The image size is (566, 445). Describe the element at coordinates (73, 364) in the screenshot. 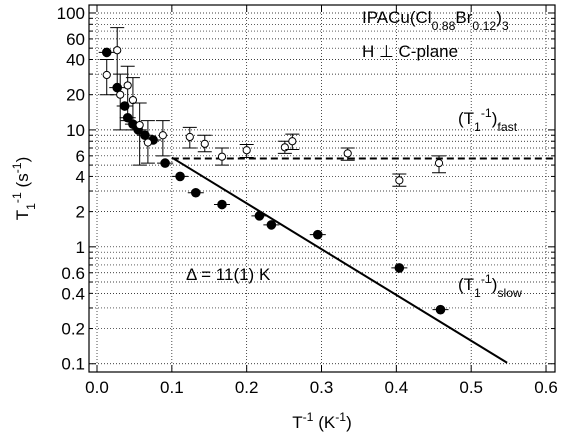

I see `y-tick-label: 0.1` at that location.